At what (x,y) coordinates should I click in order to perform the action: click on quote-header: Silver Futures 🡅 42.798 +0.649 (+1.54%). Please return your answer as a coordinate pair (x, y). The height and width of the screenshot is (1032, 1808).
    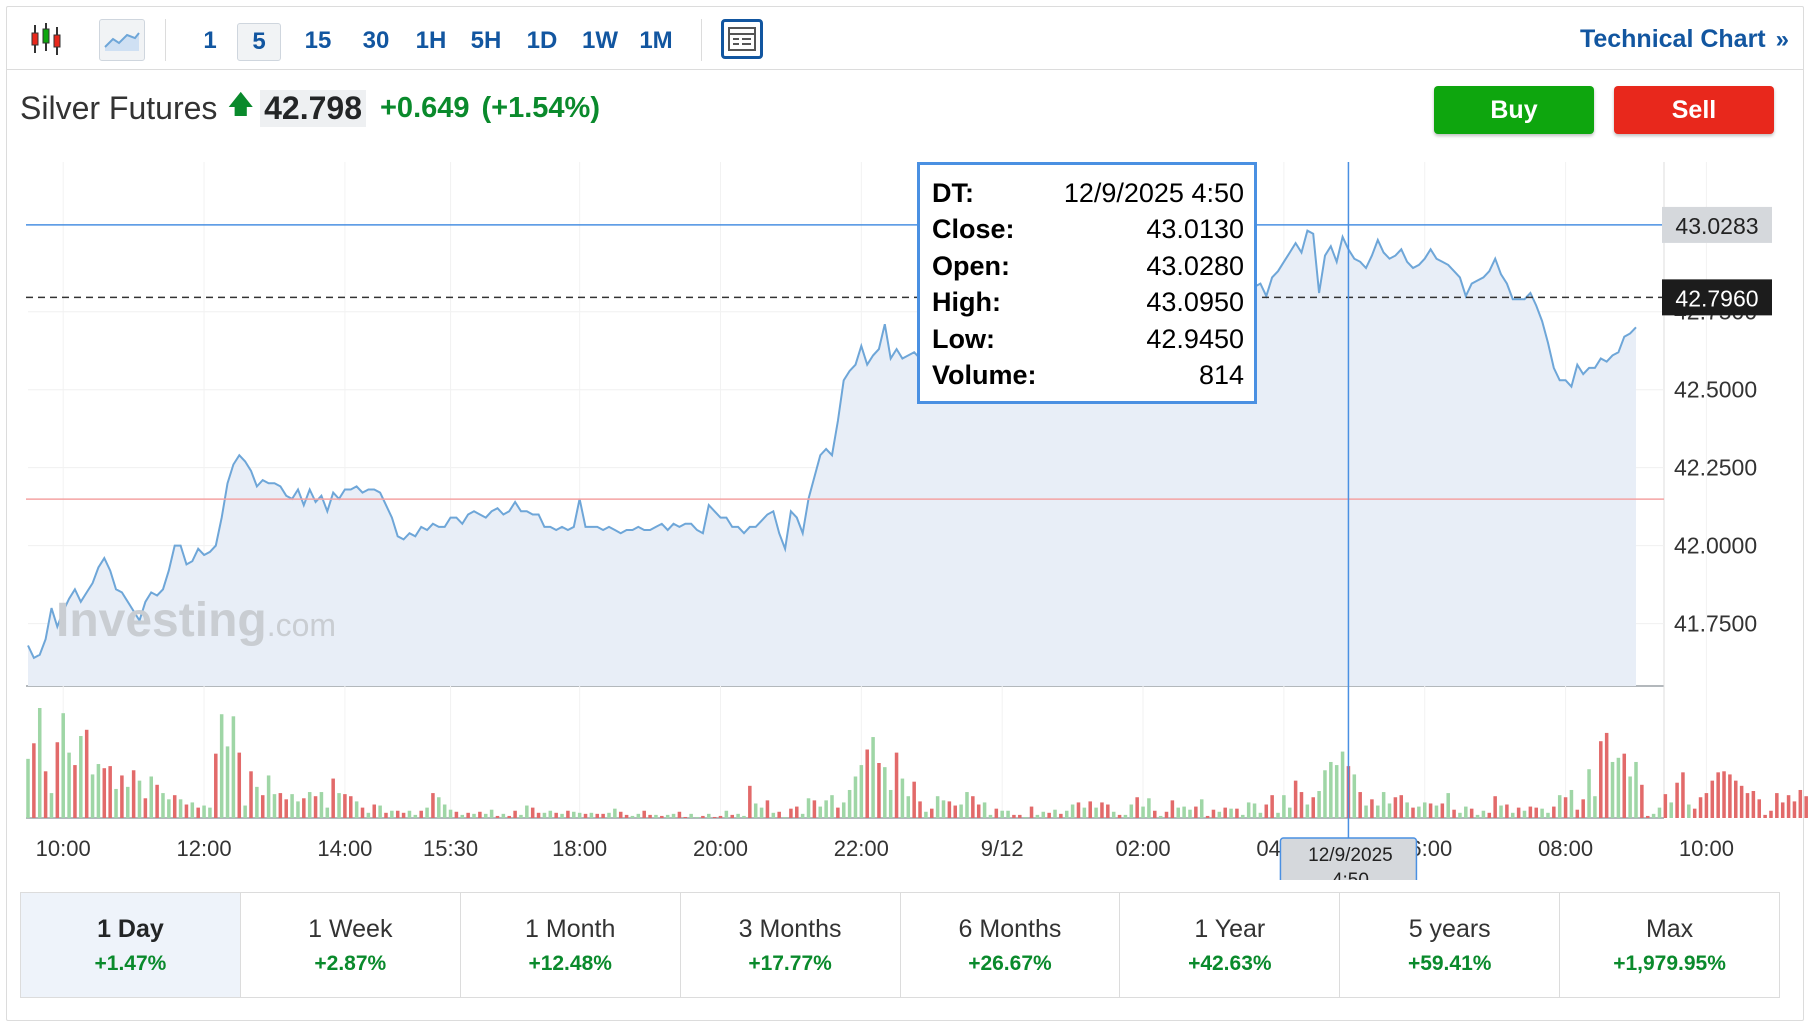
    Looking at the image, I should click on (310, 108).